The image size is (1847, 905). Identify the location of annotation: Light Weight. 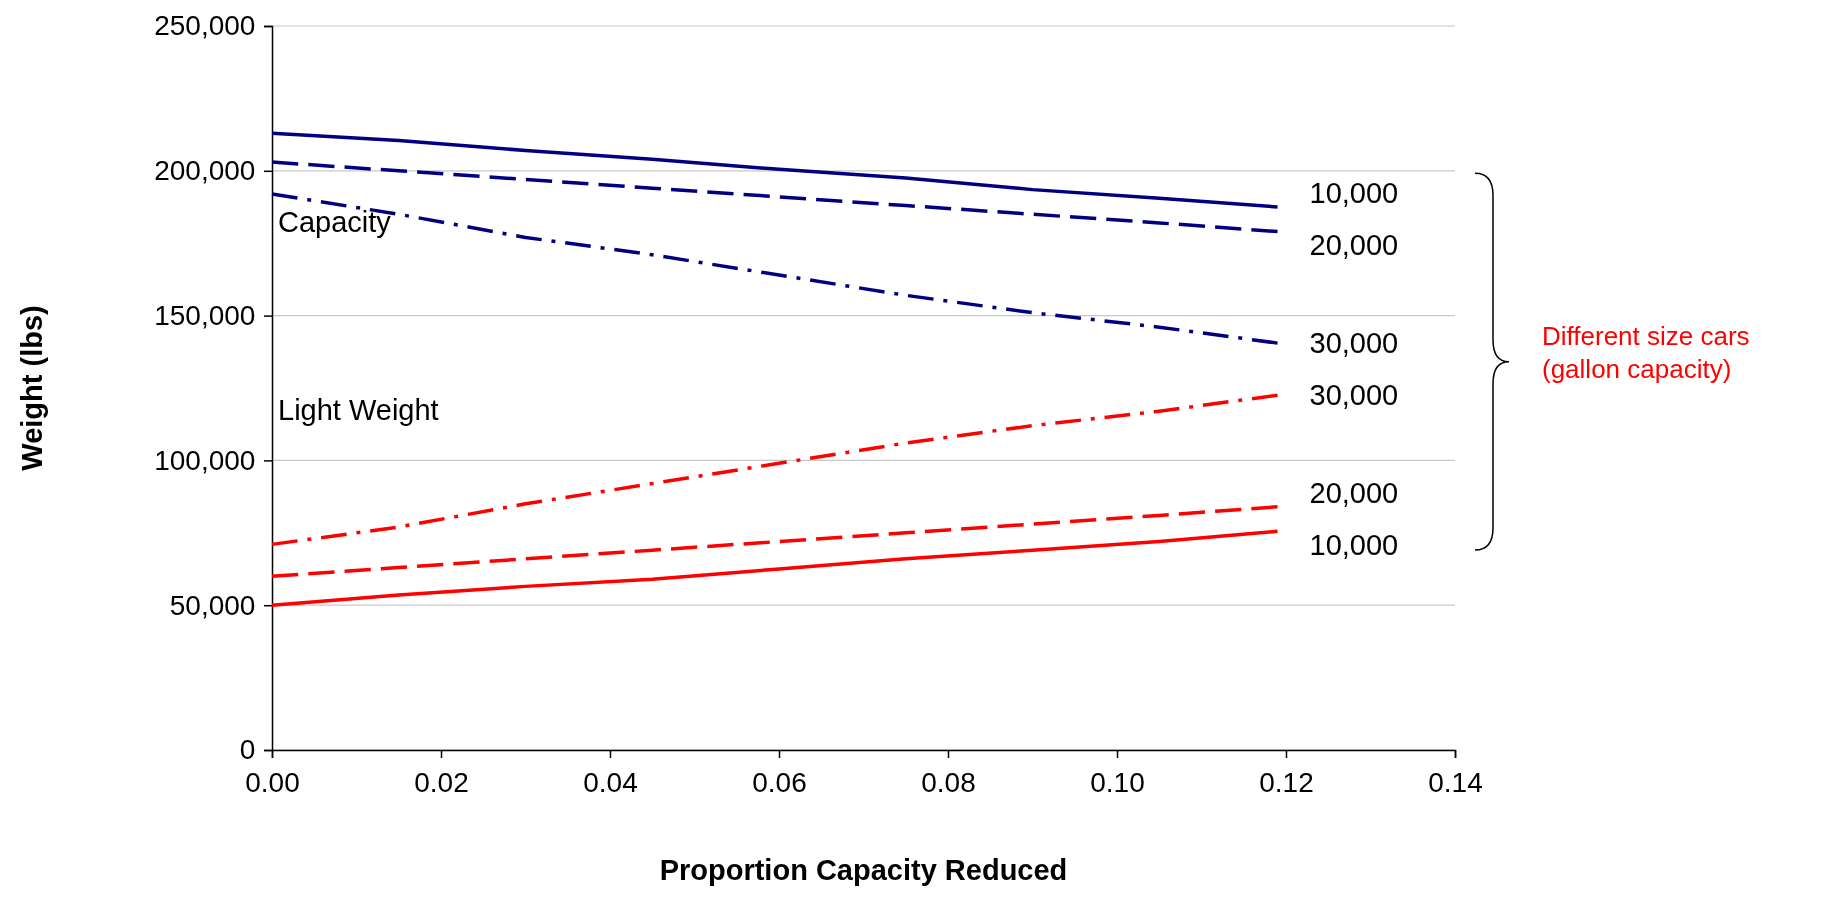
(358, 409).